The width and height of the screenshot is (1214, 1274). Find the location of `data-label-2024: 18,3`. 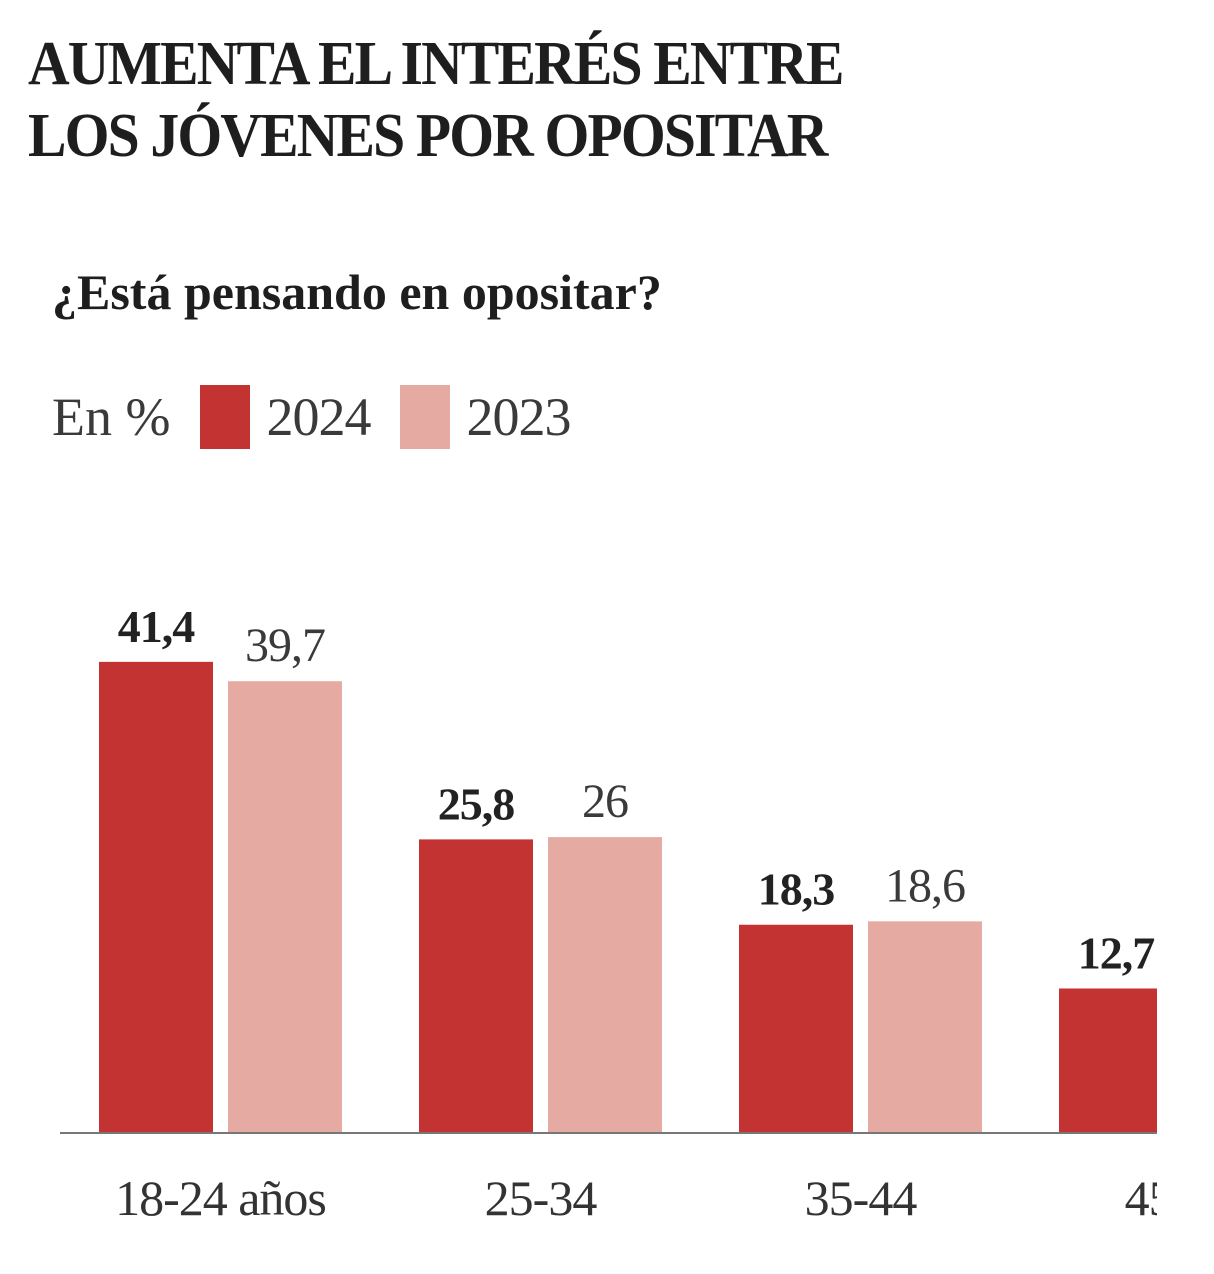

data-label-2024: 18,3 is located at coordinates (796, 889).